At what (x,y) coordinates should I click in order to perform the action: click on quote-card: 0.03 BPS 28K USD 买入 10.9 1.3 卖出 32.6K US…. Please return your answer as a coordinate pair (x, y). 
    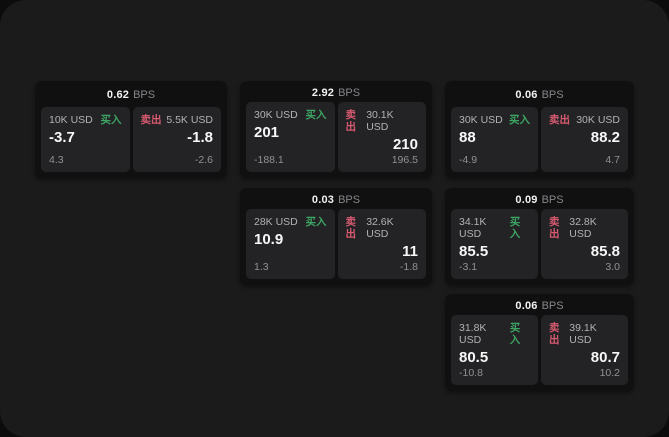
    Looking at the image, I should click on (336, 236).